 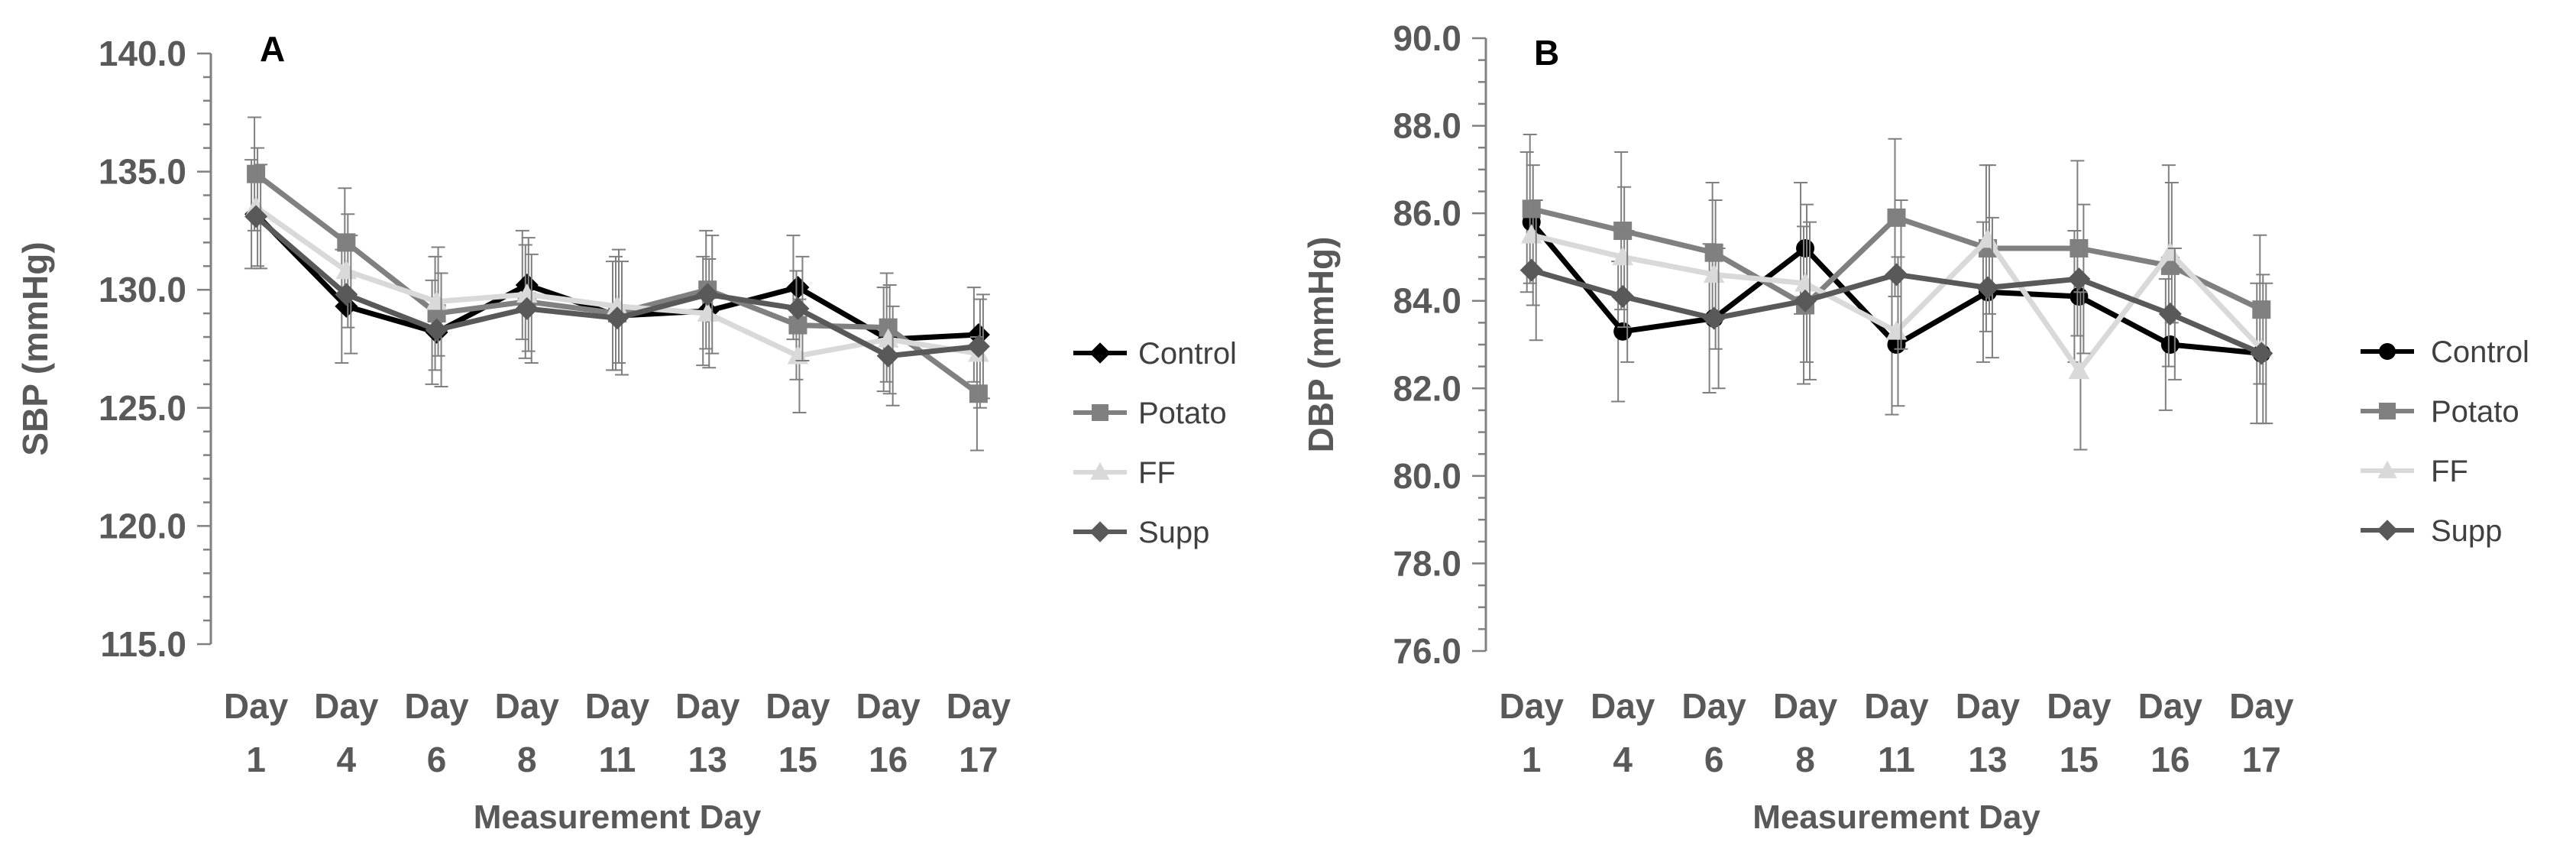 What do you see at coordinates (35, 348) in the screenshot?
I see `y-axis-title: SBP (mmHg)` at bounding box center [35, 348].